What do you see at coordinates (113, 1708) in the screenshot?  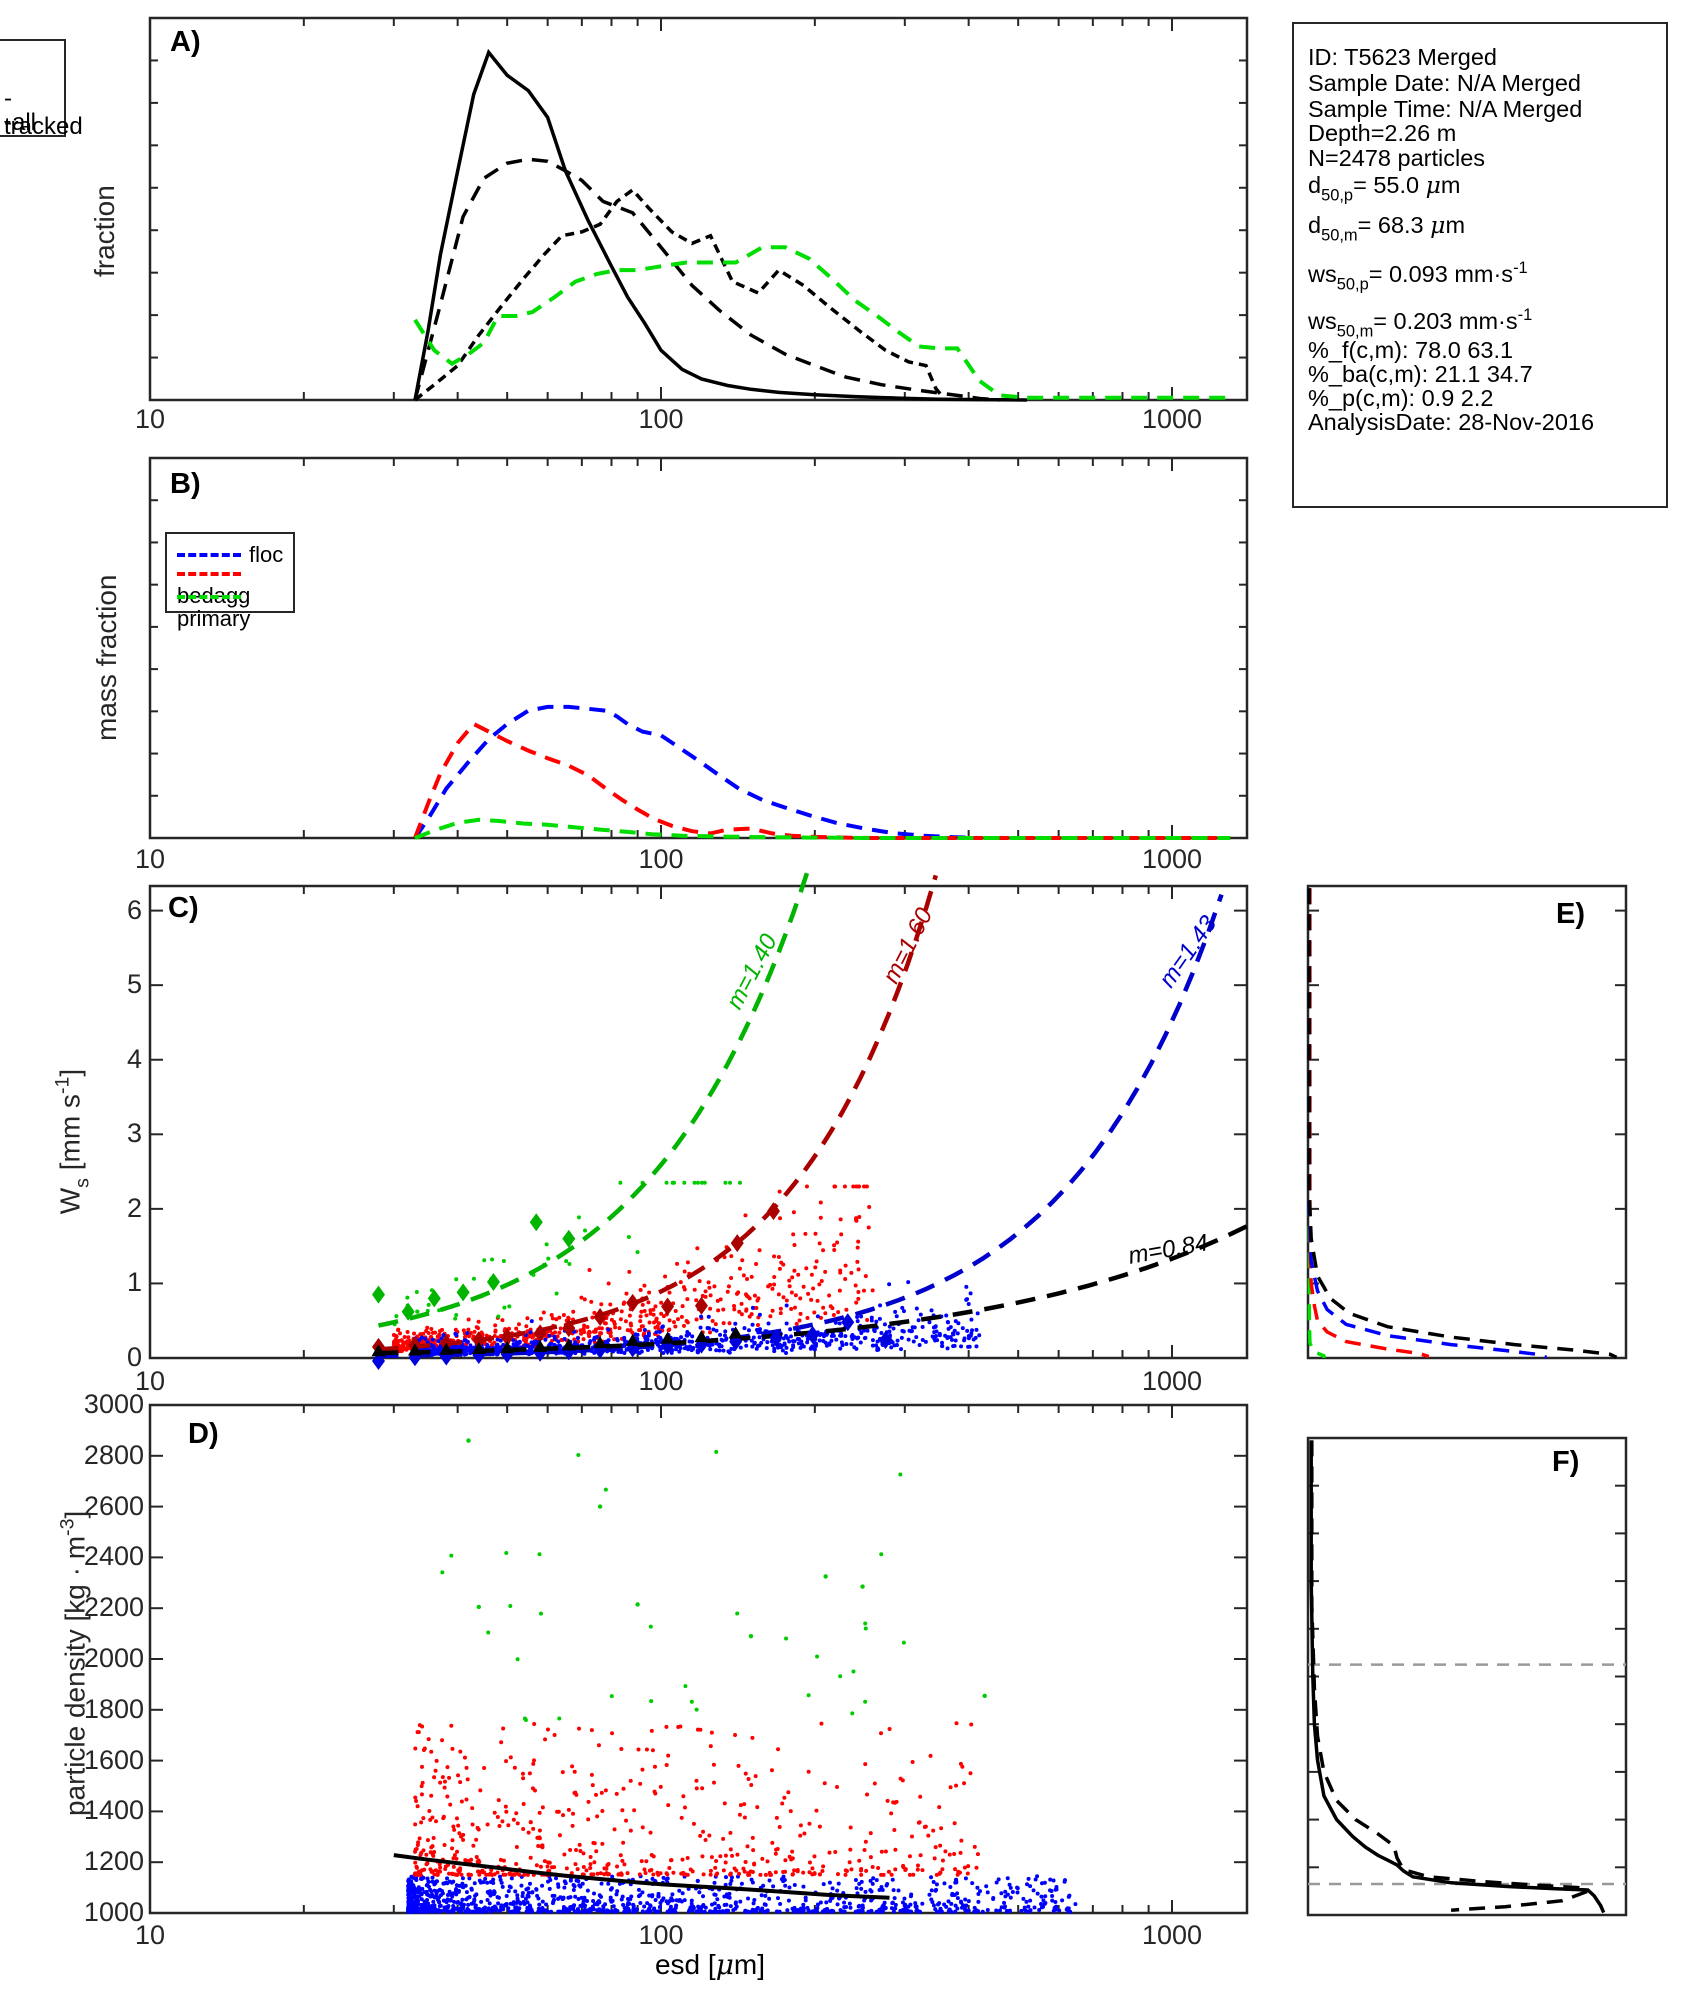 I see `y-tick-label: 1800` at bounding box center [113, 1708].